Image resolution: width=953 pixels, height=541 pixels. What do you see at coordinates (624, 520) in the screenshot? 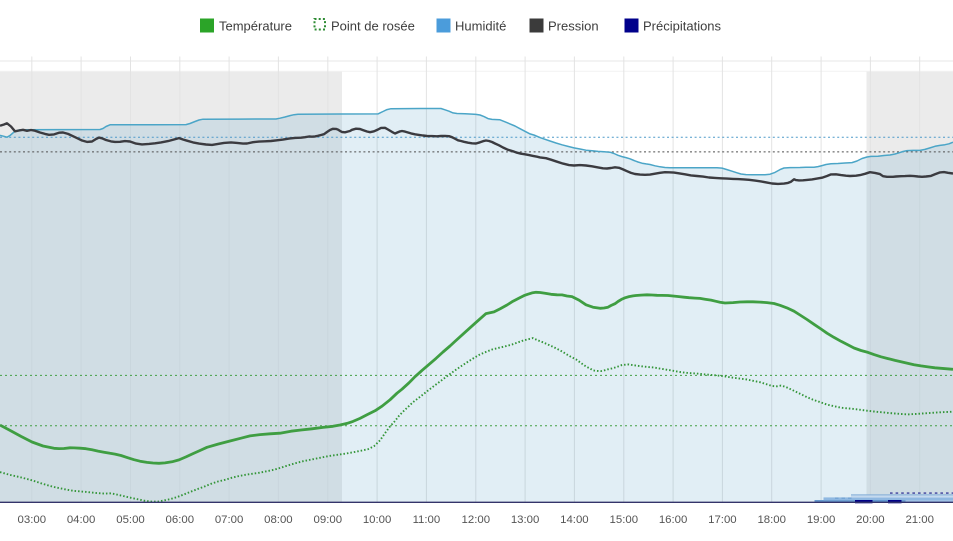
I see `svg-text: 15:00` at bounding box center [624, 520].